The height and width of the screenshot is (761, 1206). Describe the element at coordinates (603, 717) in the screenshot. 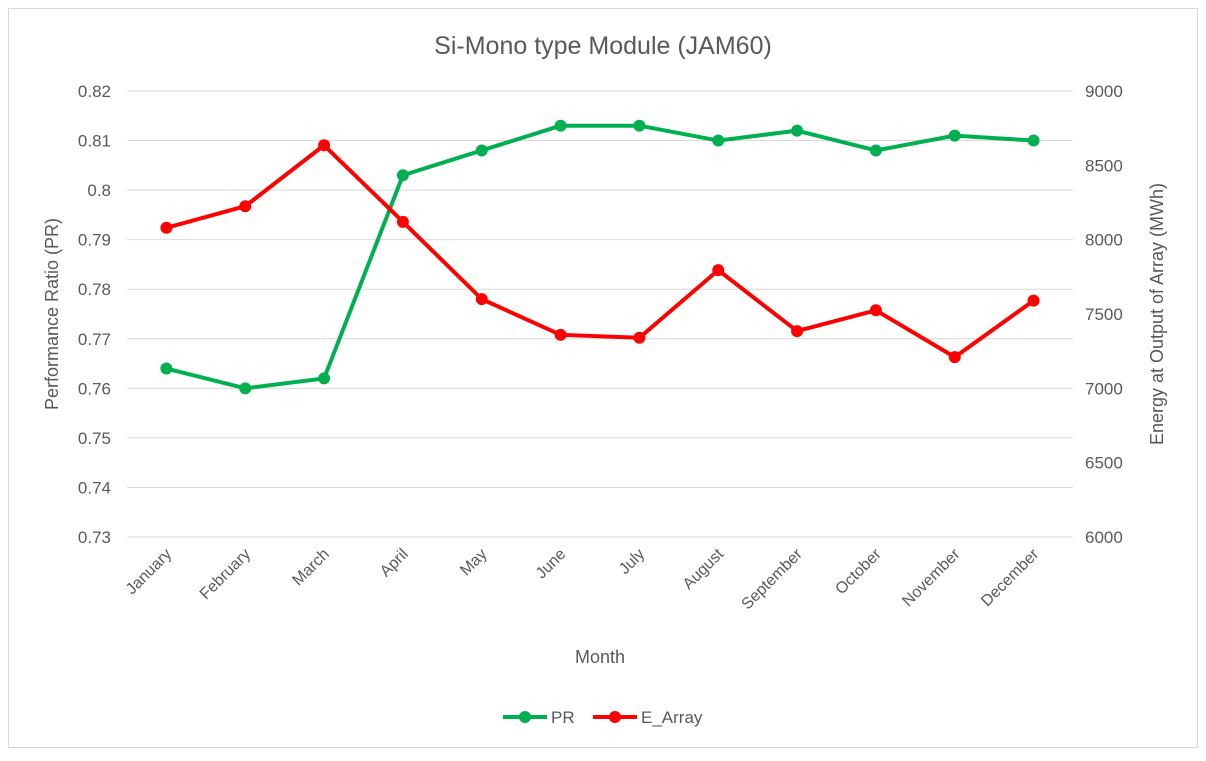

I see `legend: PR E_Array` at that location.